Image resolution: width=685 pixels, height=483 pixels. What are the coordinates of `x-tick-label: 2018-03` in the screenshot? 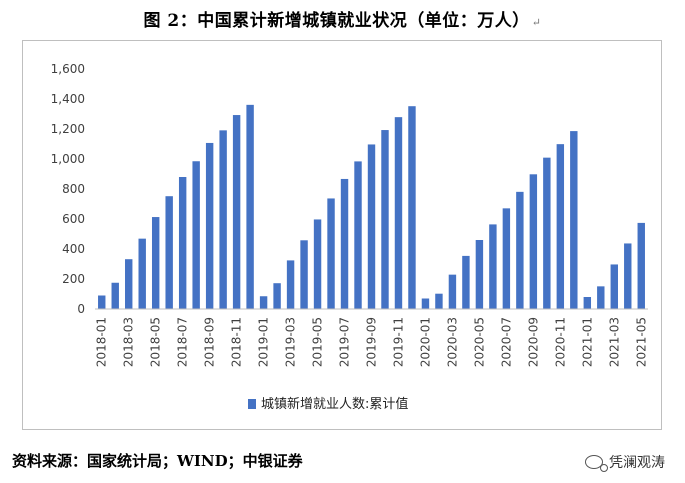 It's located at (129, 342).